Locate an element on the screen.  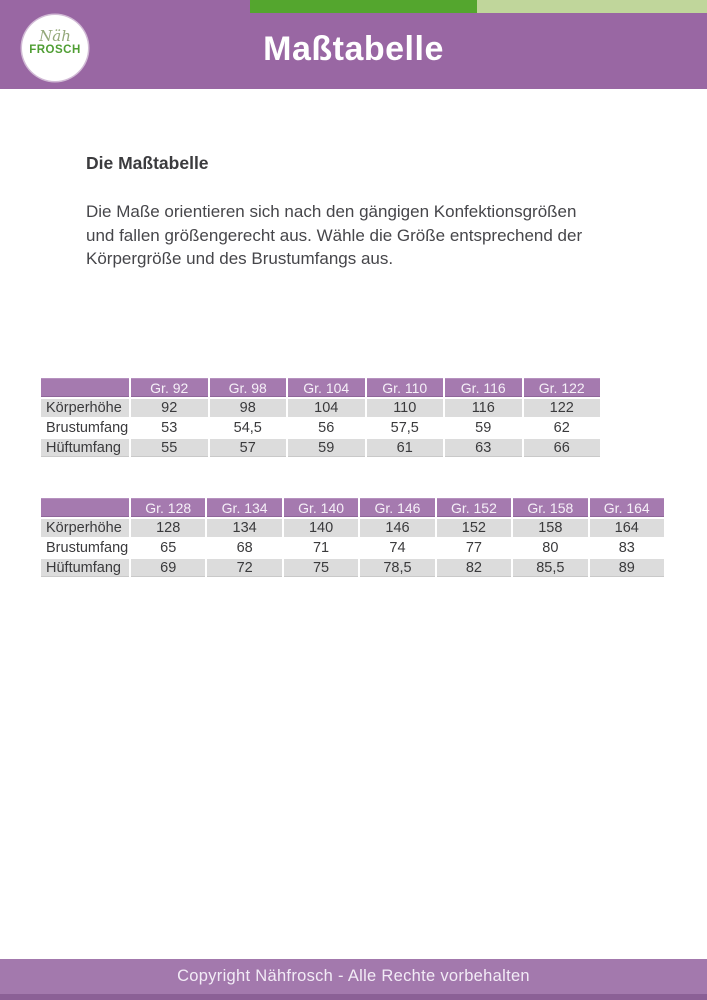
table-row: Brustumfang 65 68 71 74 77 80 83 is located at coordinates (352, 548).